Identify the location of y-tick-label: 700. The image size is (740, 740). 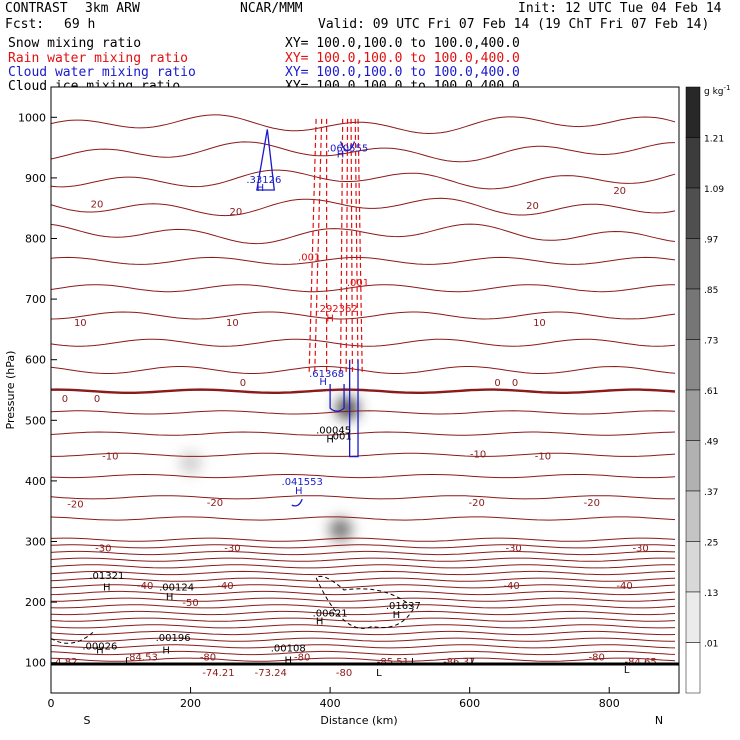
(35, 299).